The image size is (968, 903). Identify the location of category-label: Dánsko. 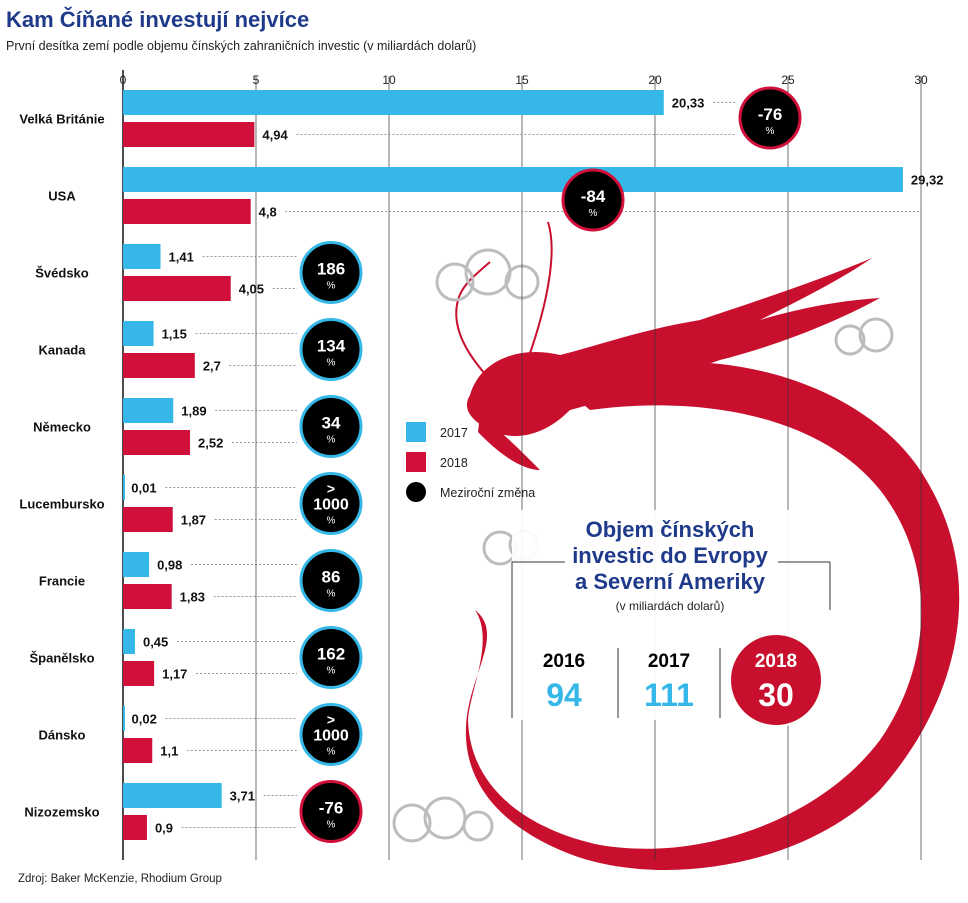
(62, 735).